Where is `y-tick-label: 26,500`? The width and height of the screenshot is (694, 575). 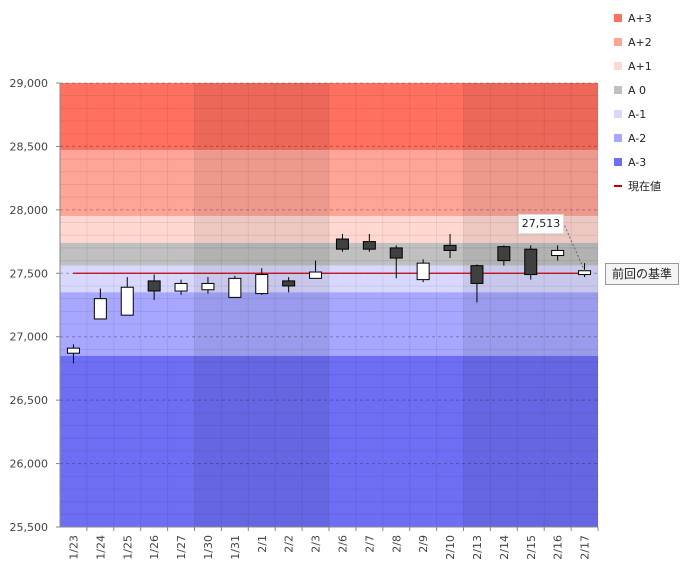
y-tick-label: 26,500 is located at coordinates (29, 400).